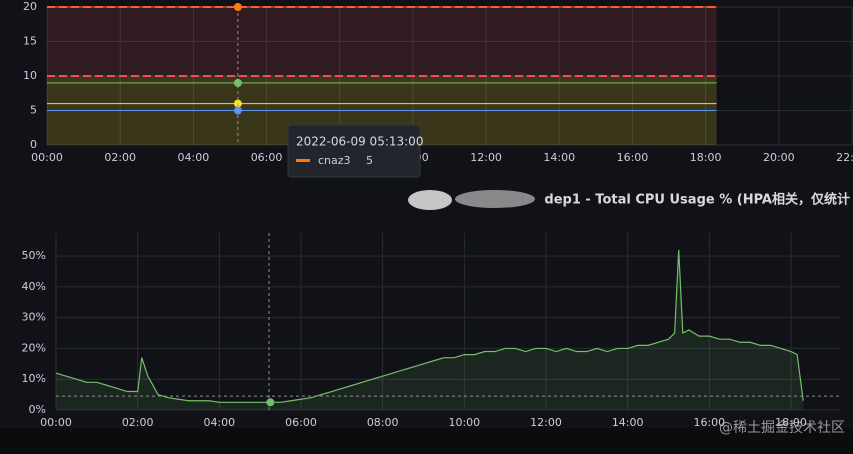 This screenshot has height=454, width=853. I want to click on y-tick-label: 10, so click(30, 75).